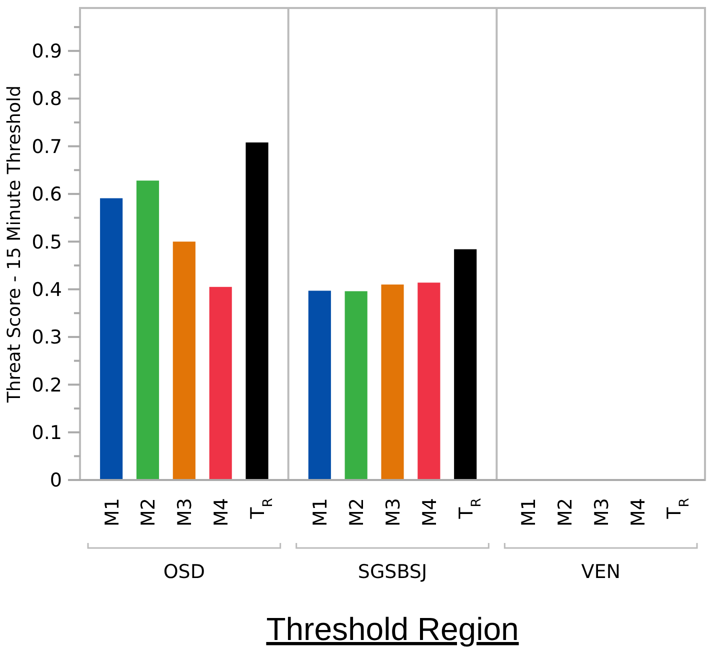  I want to click on x-axis-title: Threshold Region, so click(392, 629).